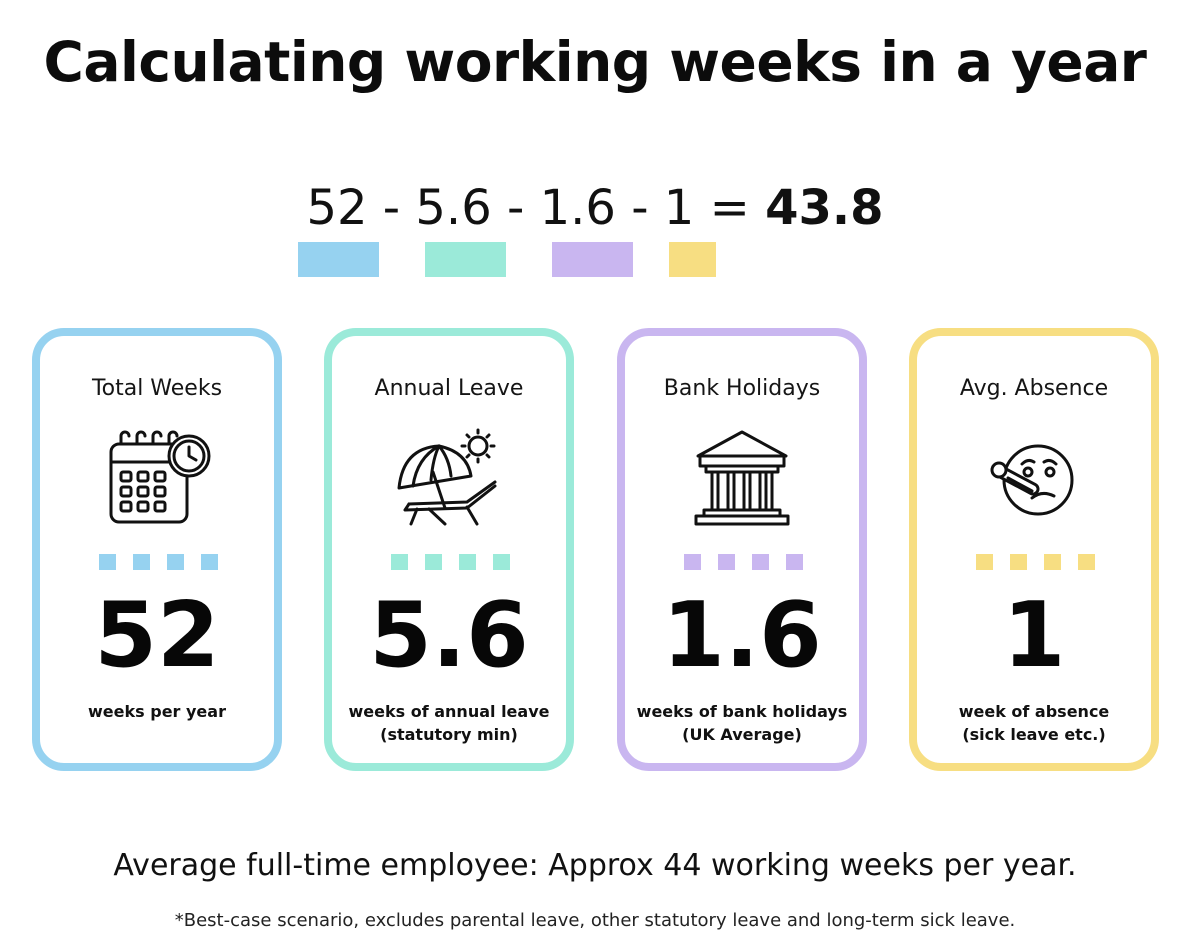  I want to click on card-description-line: weeks per year, so click(157, 711).